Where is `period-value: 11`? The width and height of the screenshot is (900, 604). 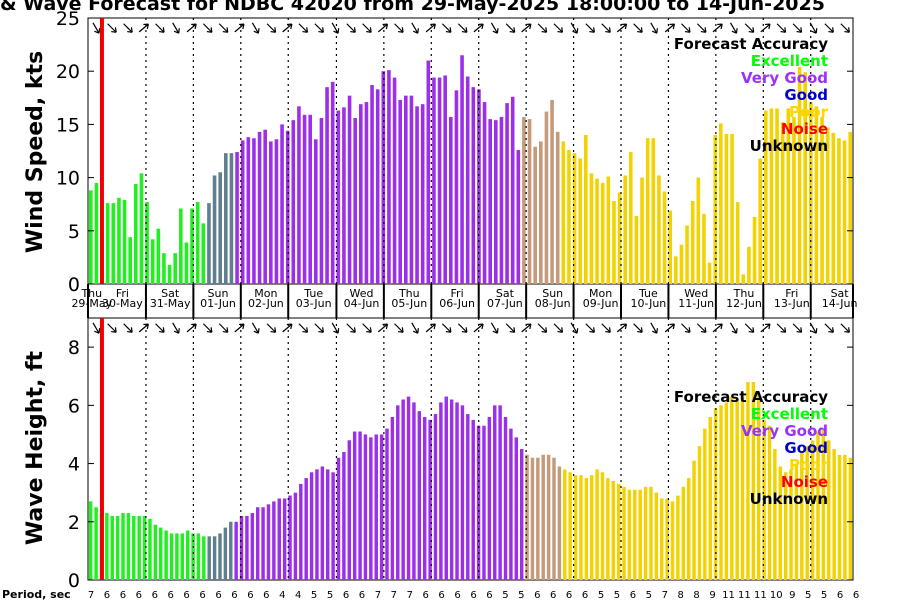 period-value: 11 is located at coordinates (744, 595).